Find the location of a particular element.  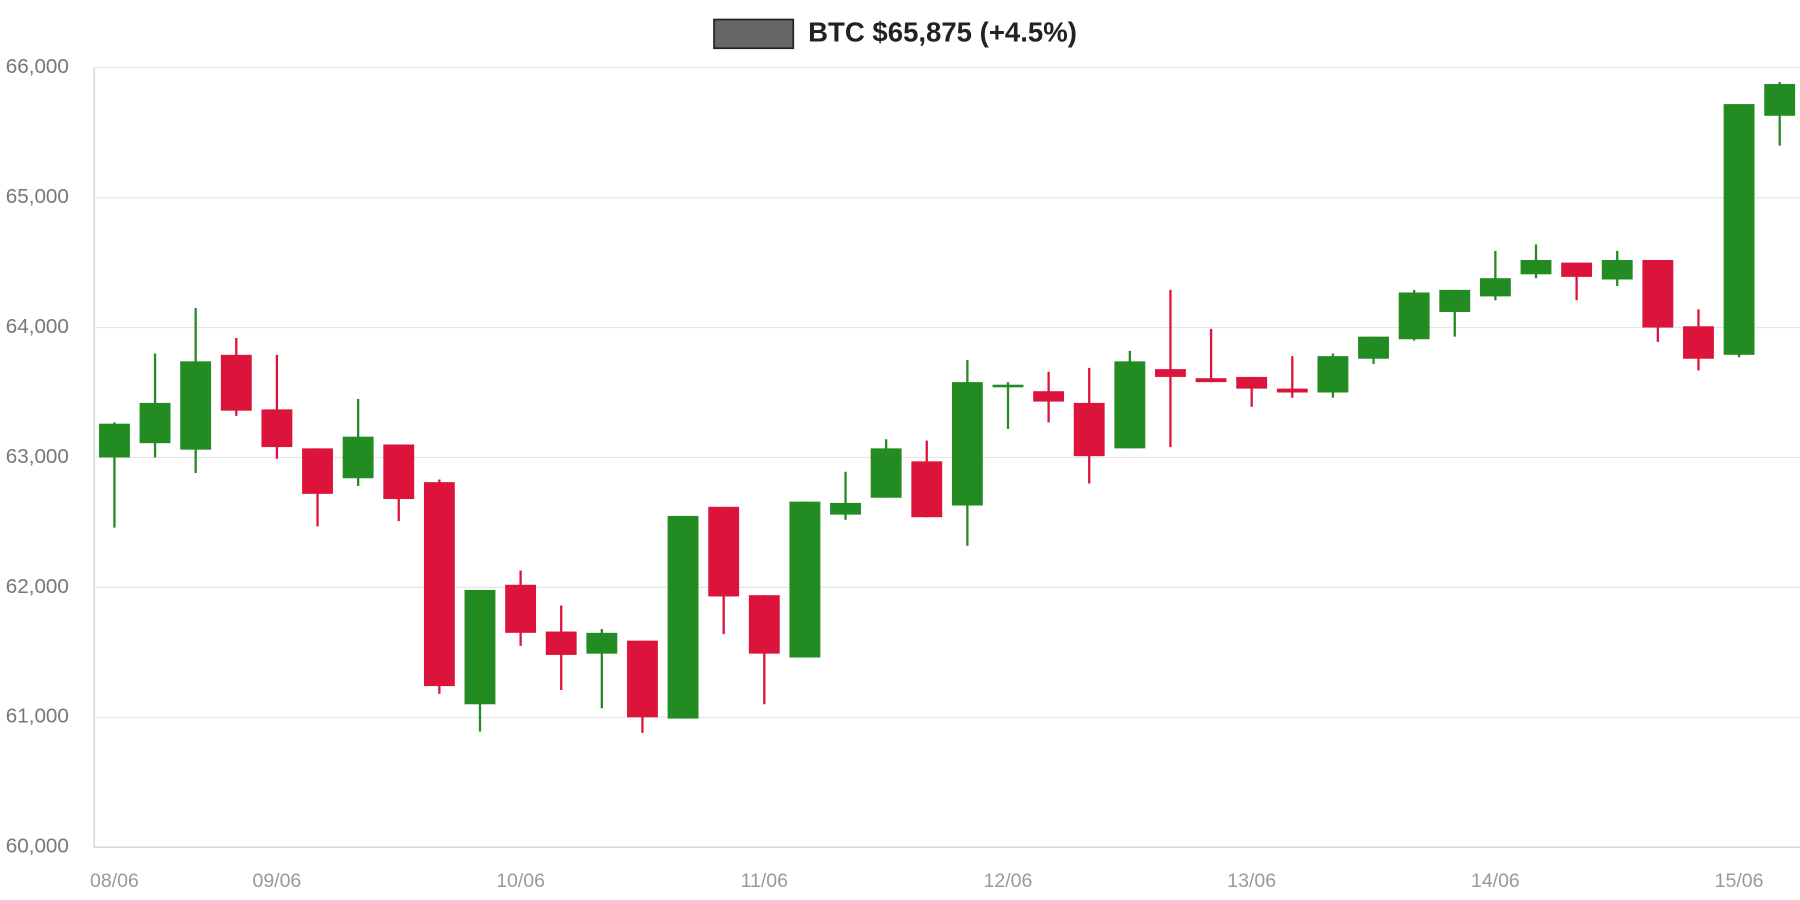

y-tick-label: 63,000 is located at coordinates (37, 456).